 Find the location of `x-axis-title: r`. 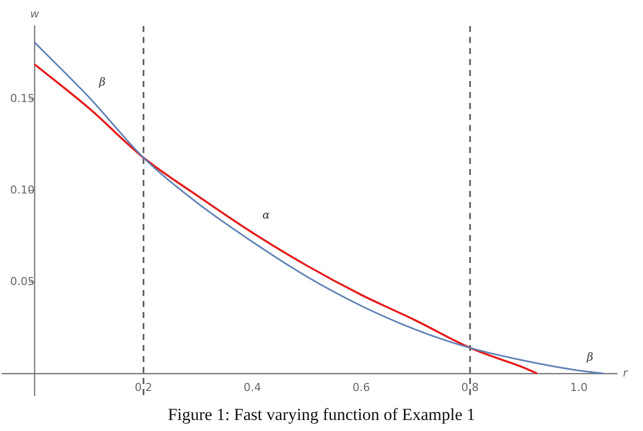

x-axis-title: r is located at coordinates (626, 373).